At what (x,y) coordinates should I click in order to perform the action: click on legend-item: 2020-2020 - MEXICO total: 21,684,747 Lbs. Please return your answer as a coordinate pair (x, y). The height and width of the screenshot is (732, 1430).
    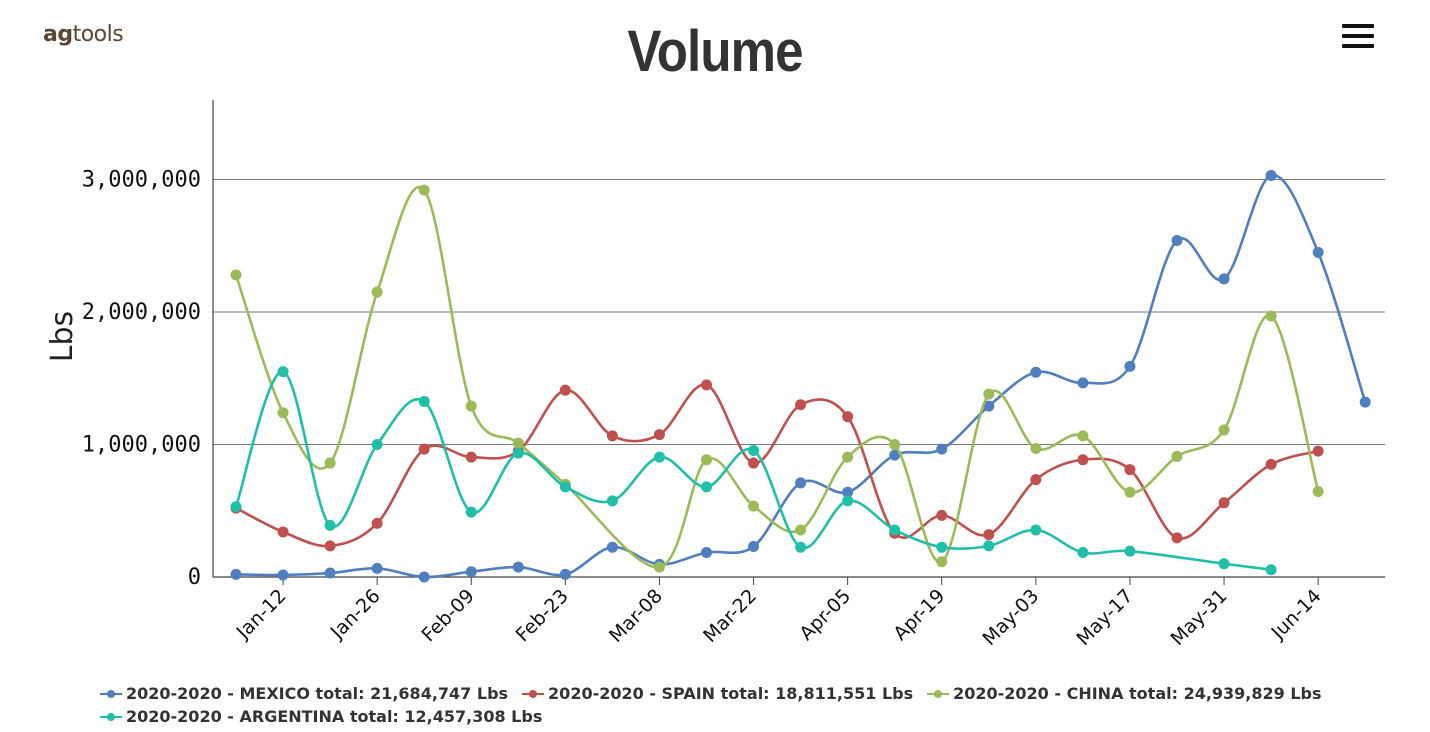
    Looking at the image, I should click on (304, 693).